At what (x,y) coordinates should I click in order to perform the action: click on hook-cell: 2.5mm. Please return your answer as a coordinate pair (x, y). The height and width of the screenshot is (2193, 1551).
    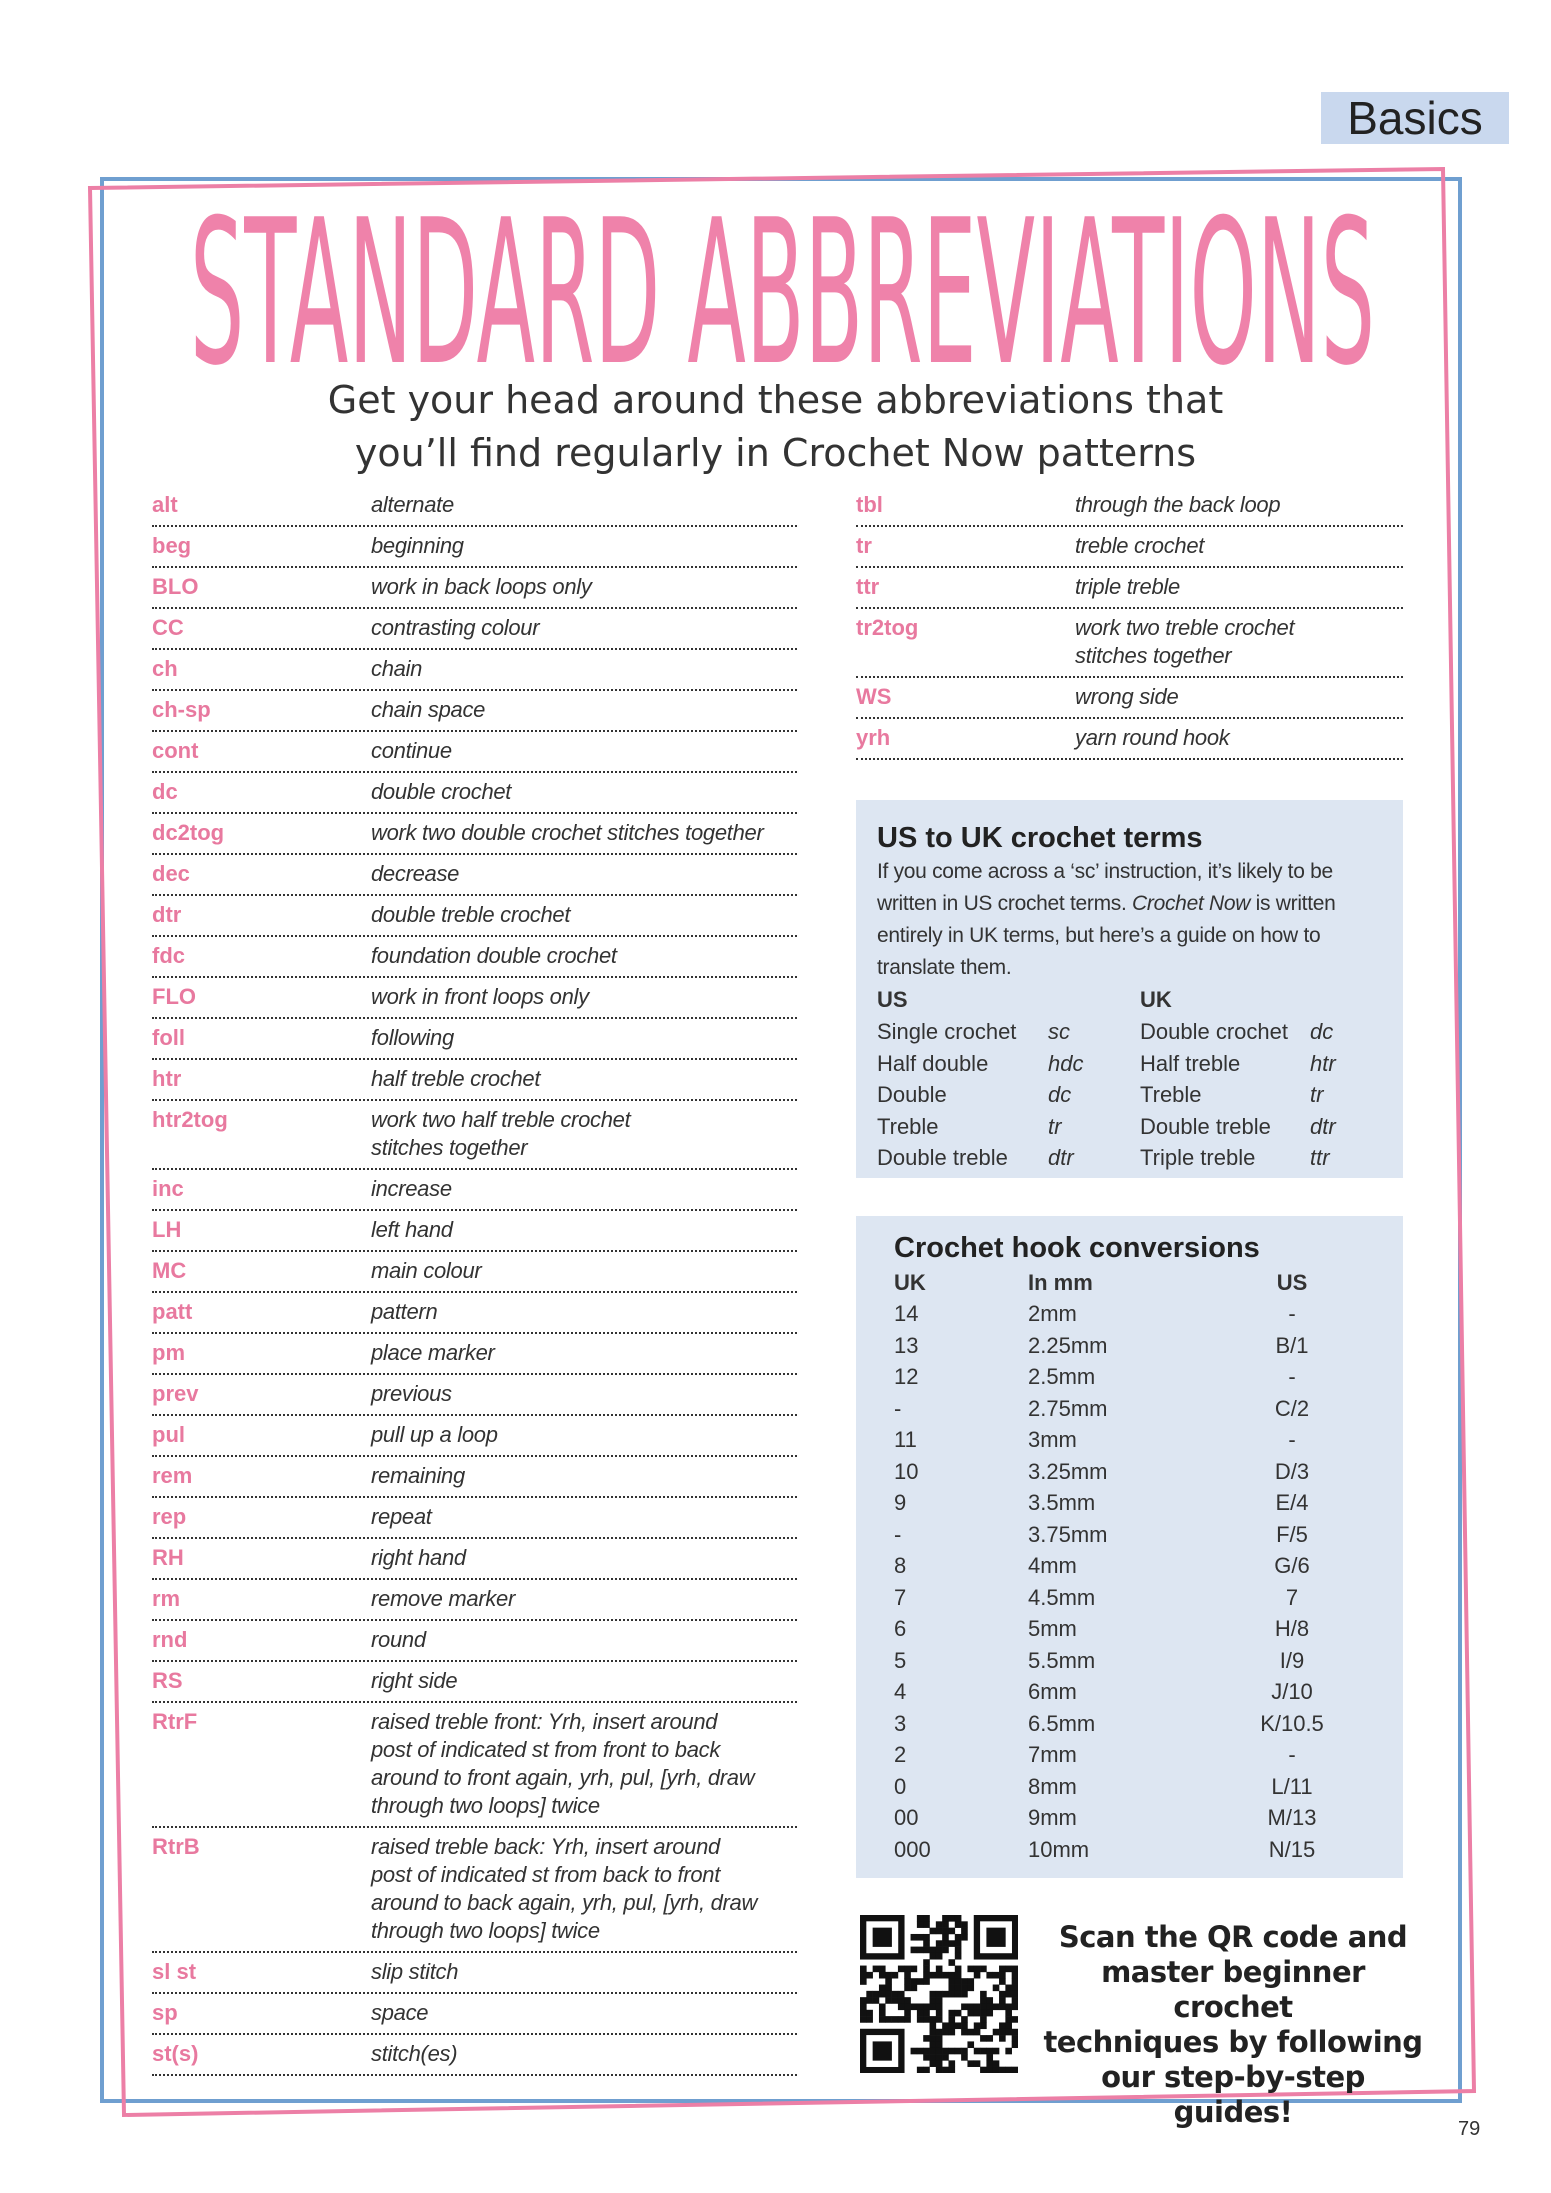
    Looking at the image, I should click on (1062, 1376).